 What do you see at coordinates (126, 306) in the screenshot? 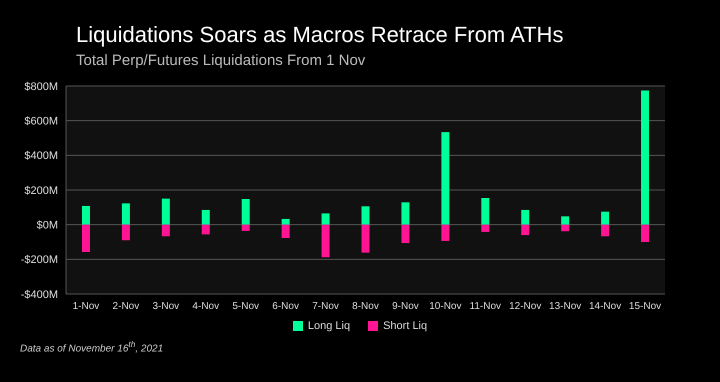
I see `x-tick-label: 2-Nov` at bounding box center [126, 306].